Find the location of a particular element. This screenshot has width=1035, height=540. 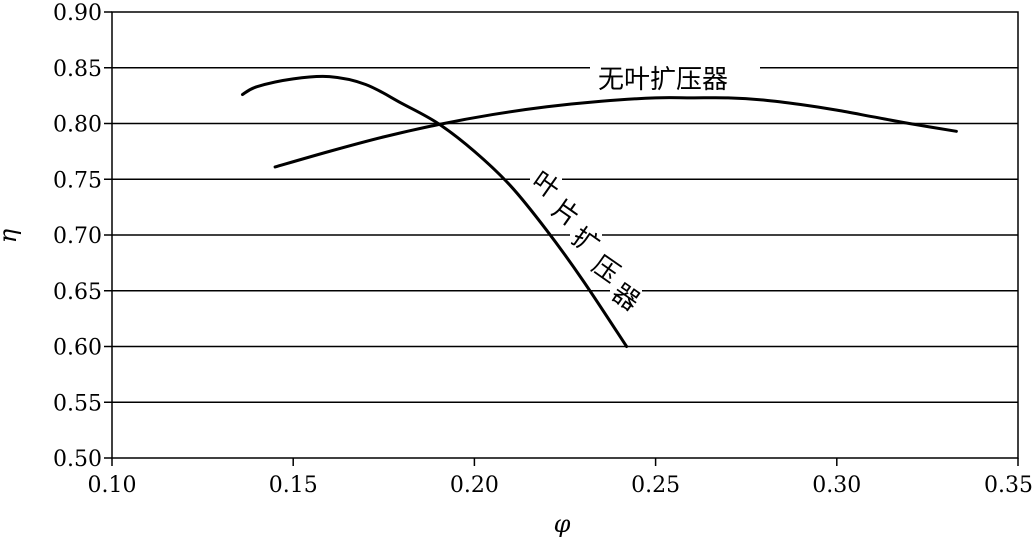

y-tick-label: 0.85 is located at coordinates (77, 69).